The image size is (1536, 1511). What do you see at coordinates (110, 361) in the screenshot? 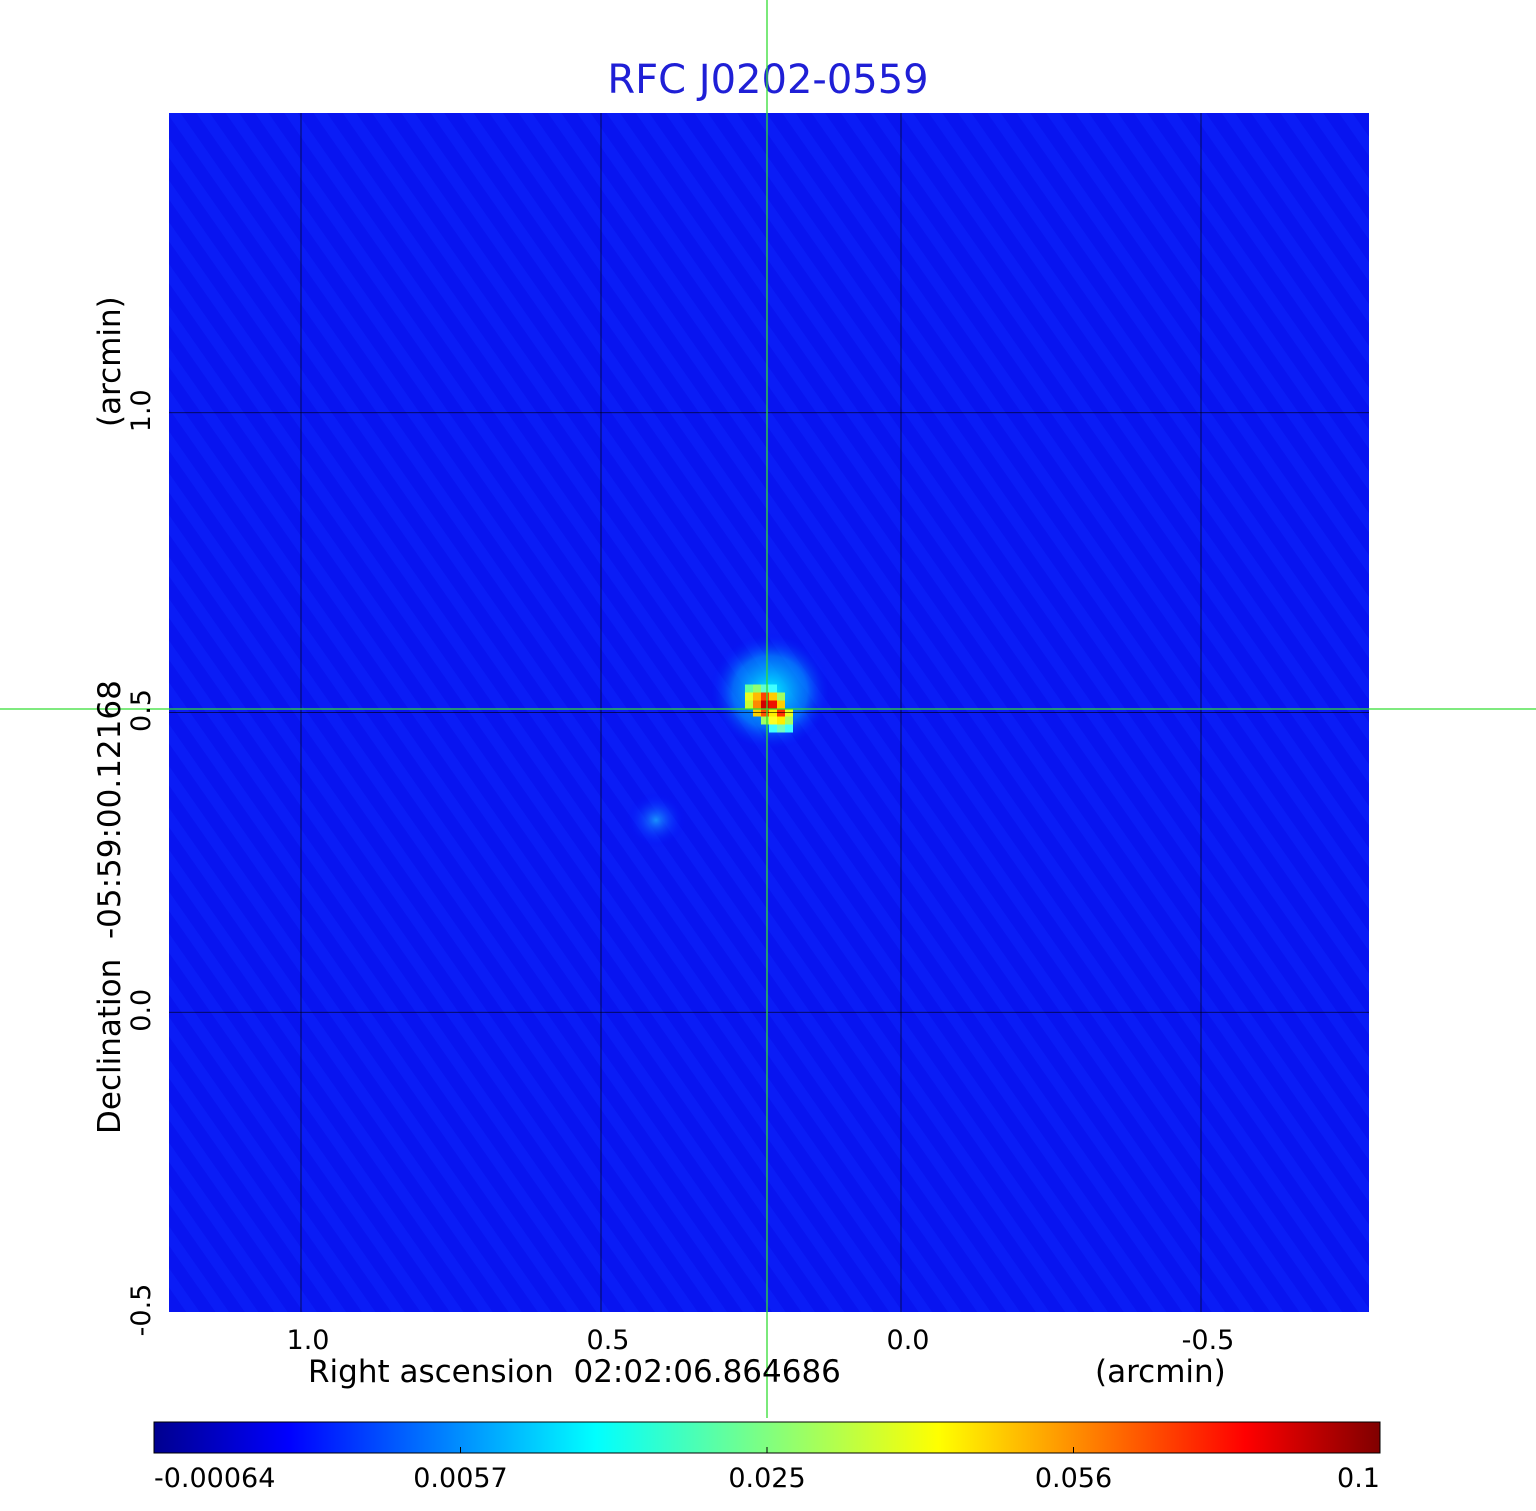
I see `y-axis-unit: (arcmin)` at bounding box center [110, 361].